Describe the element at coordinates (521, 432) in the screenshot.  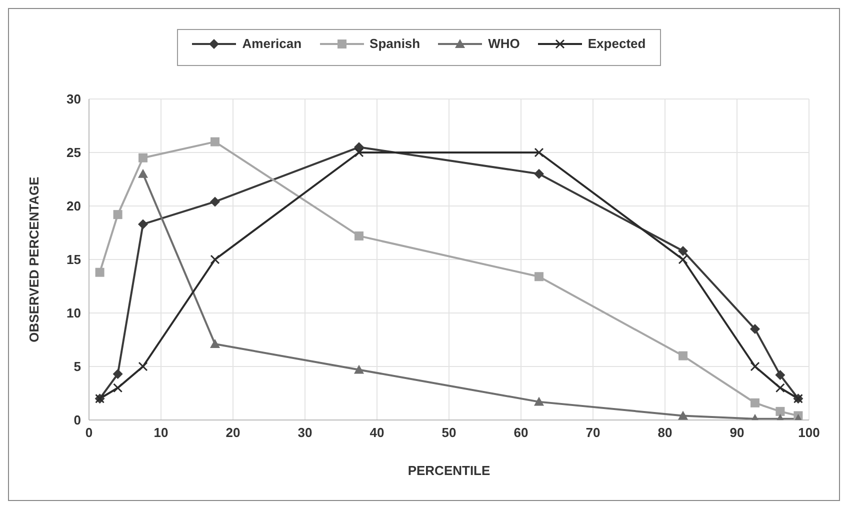
I see `x-tick-label: 60` at that location.